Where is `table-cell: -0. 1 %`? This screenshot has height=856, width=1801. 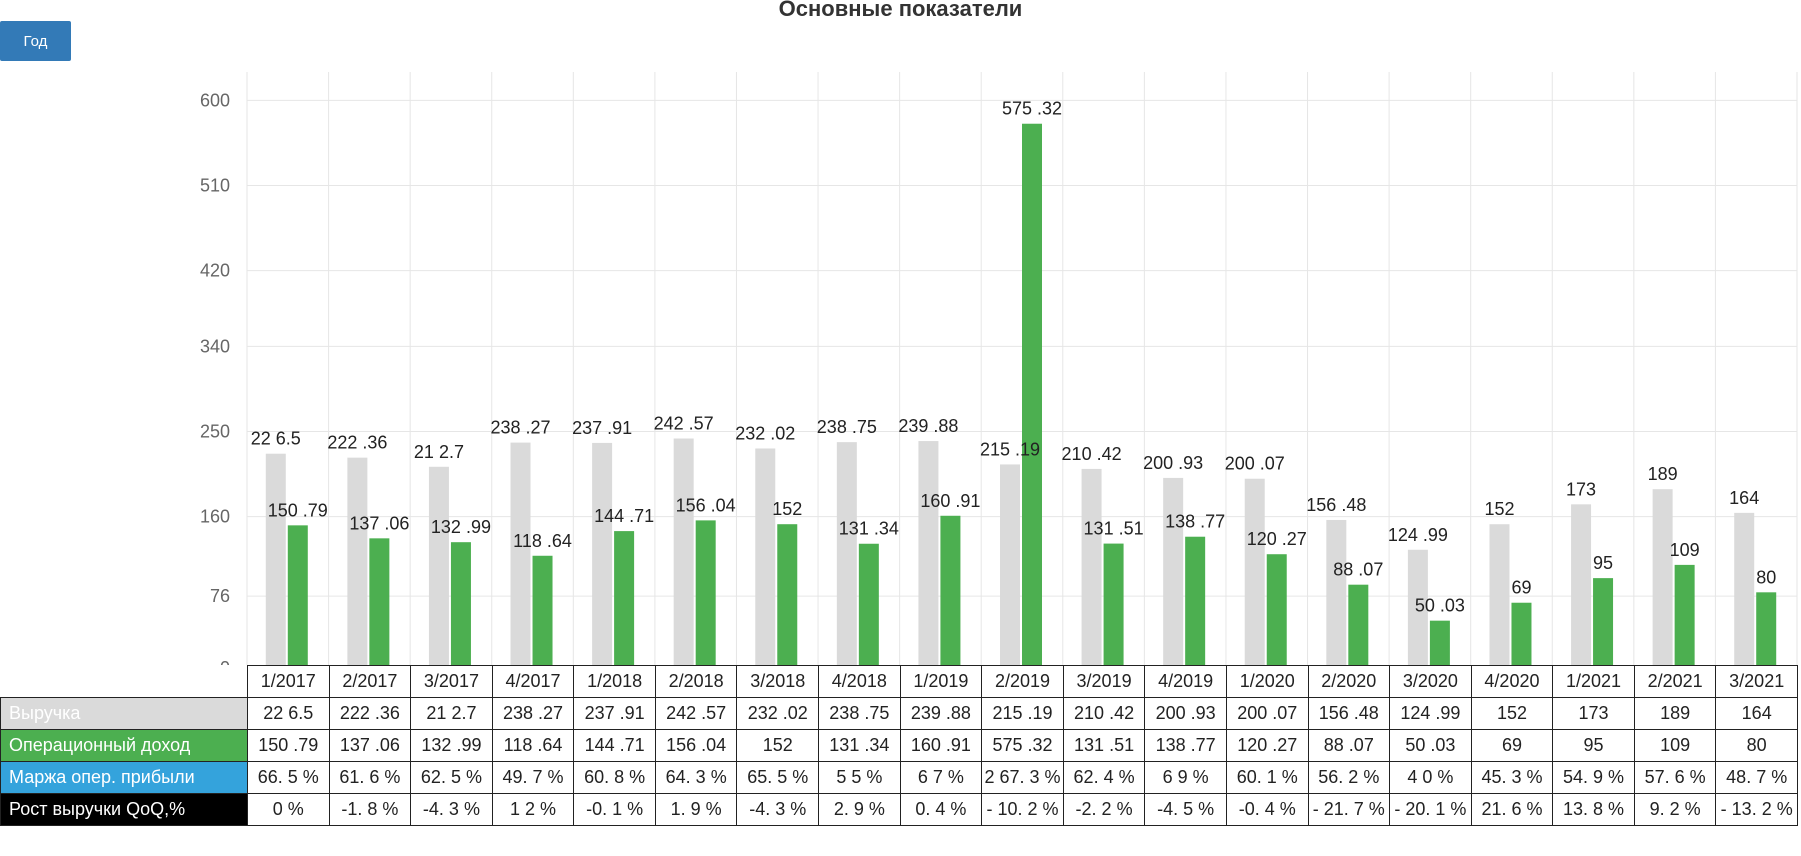
table-cell: -0. 1 % is located at coordinates (614, 809).